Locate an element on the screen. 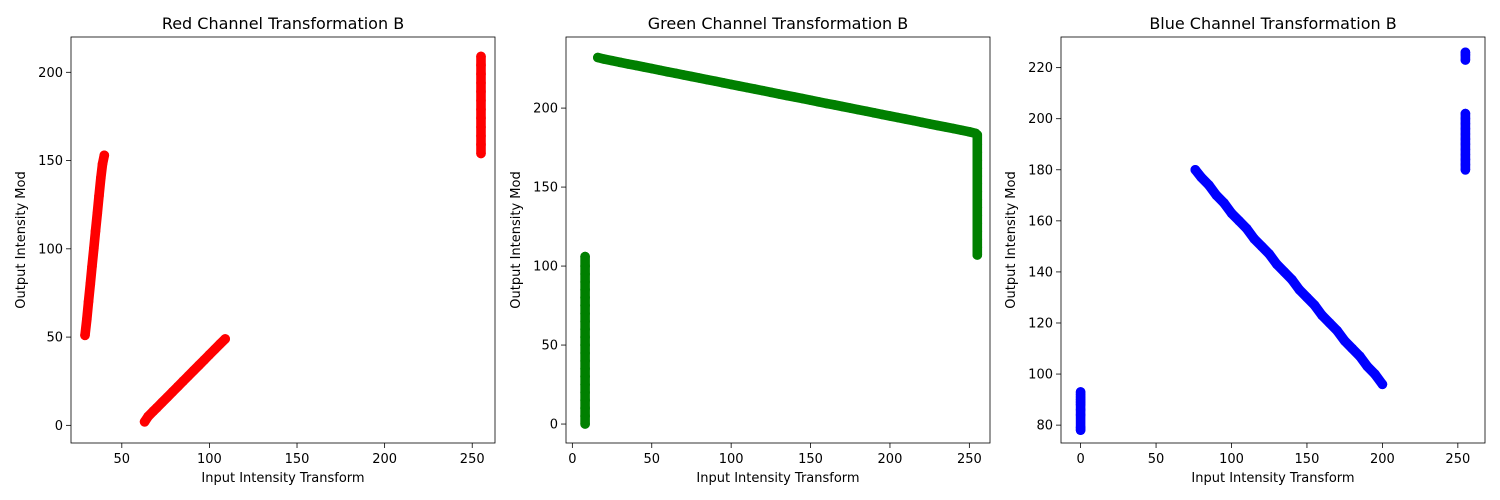 The width and height of the screenshot is (1500, 500). y-tick-label: 120 is located at coordinates (1040, 323).